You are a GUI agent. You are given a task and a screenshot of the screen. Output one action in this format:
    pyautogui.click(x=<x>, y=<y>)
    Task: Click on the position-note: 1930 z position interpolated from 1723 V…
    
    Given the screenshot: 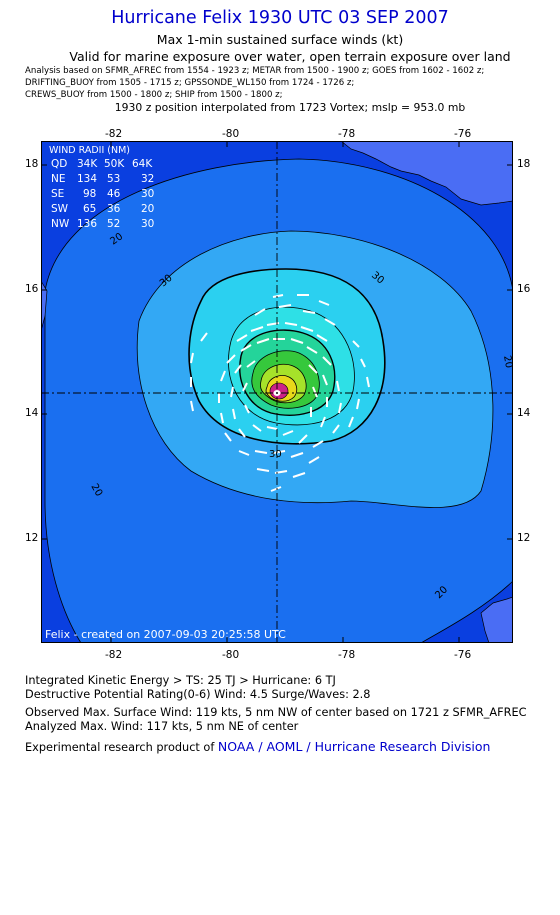 What is the action you would take?
    pyautogui.click(x=290, y=107)
    